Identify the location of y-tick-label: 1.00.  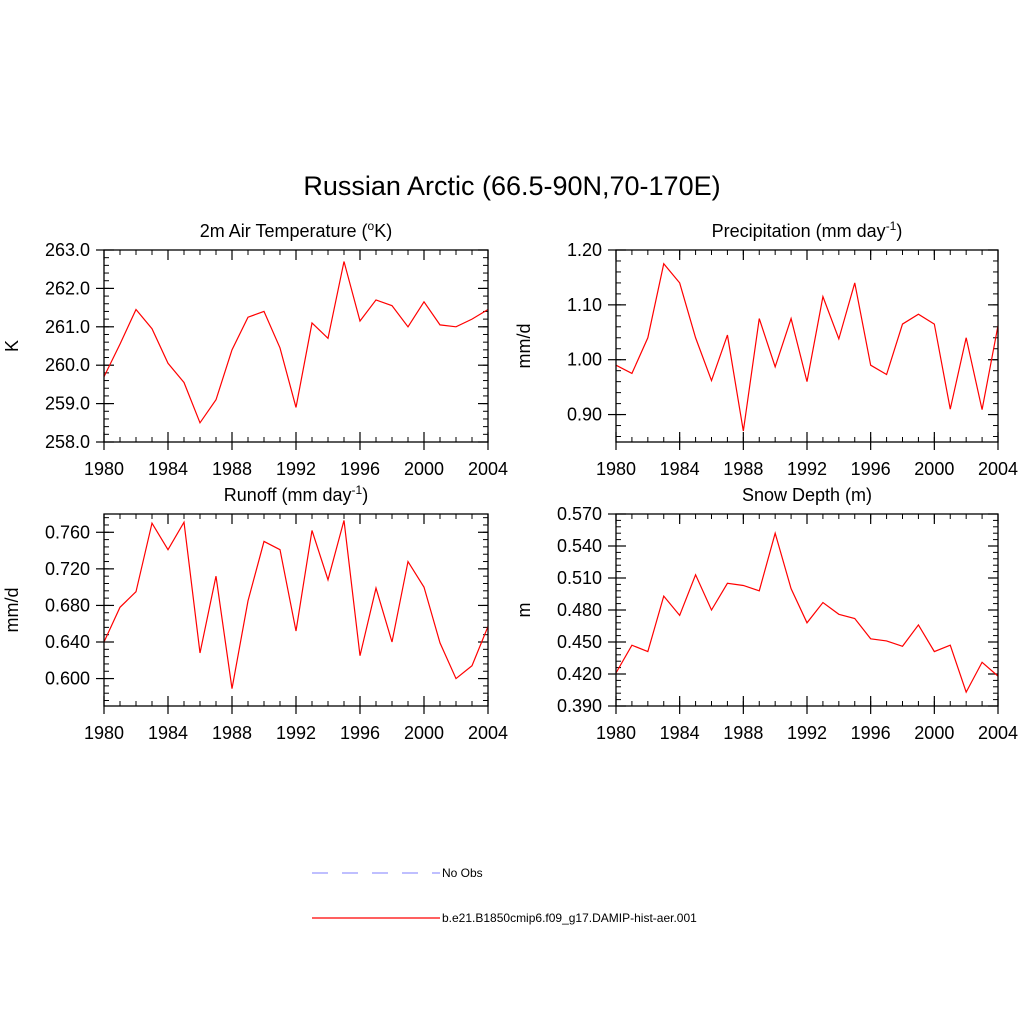
(584, 360).